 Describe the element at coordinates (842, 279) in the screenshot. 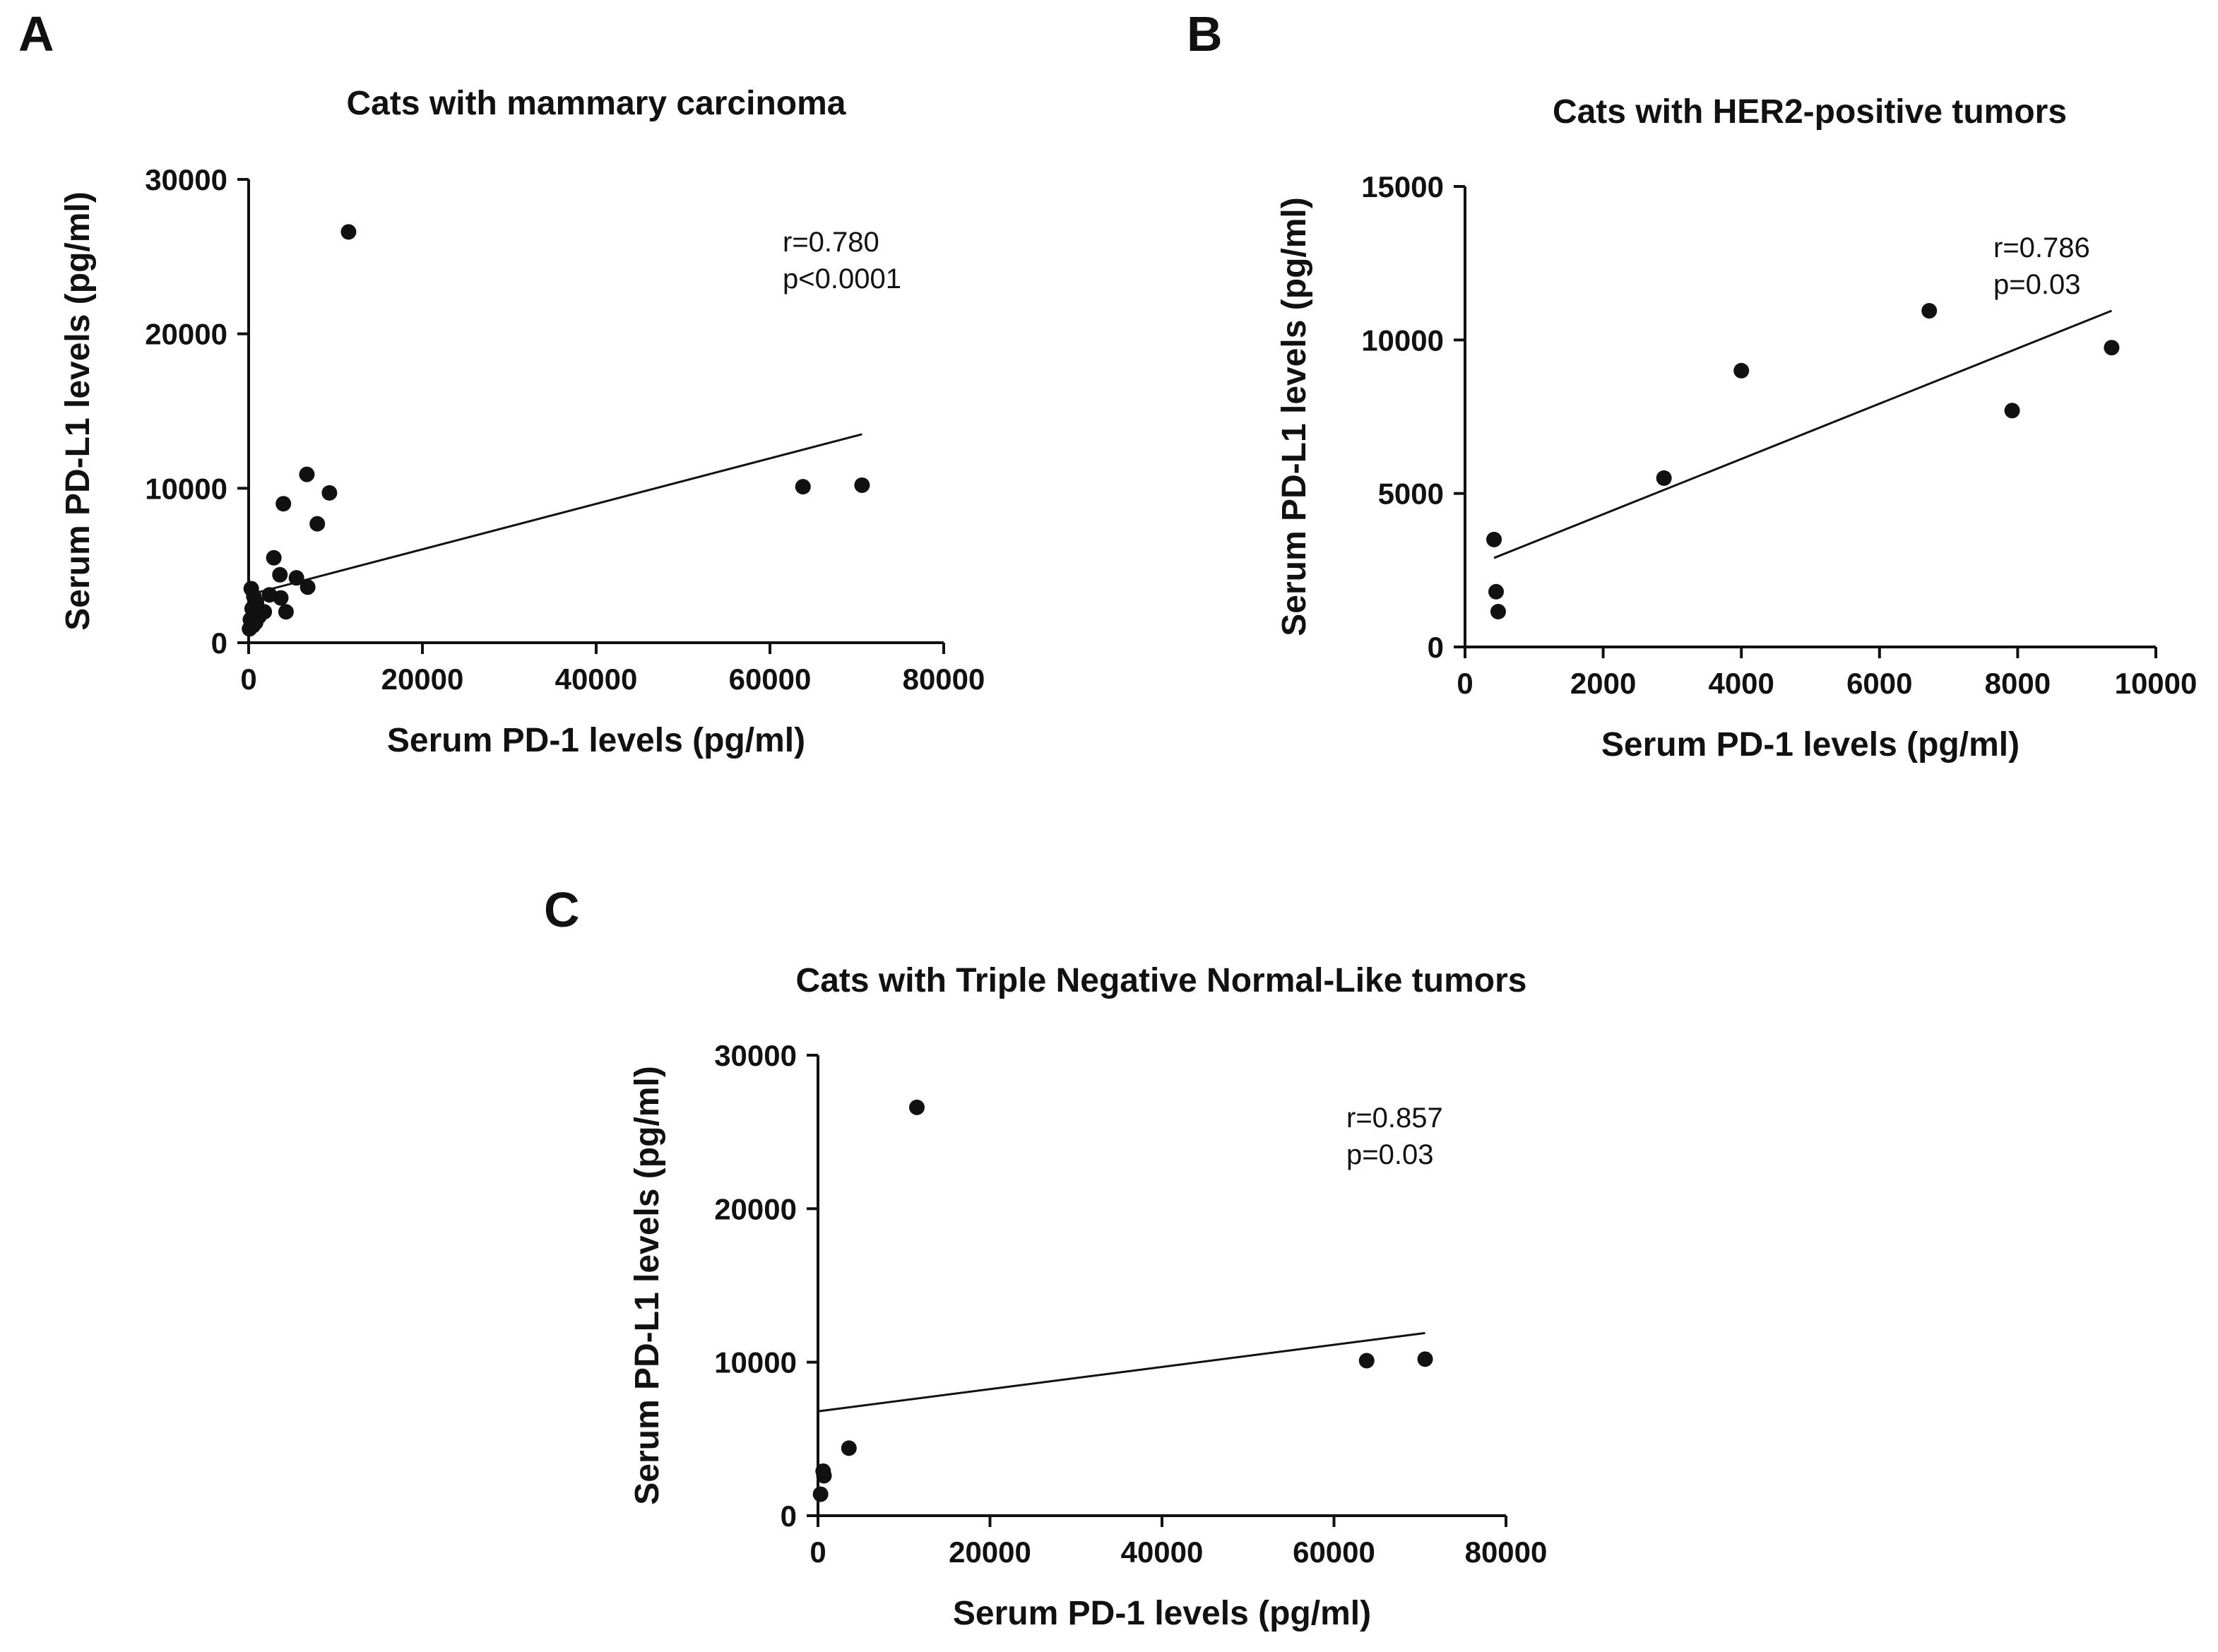

I see `panel-a-annotation-p: p<0.0001` at that location.